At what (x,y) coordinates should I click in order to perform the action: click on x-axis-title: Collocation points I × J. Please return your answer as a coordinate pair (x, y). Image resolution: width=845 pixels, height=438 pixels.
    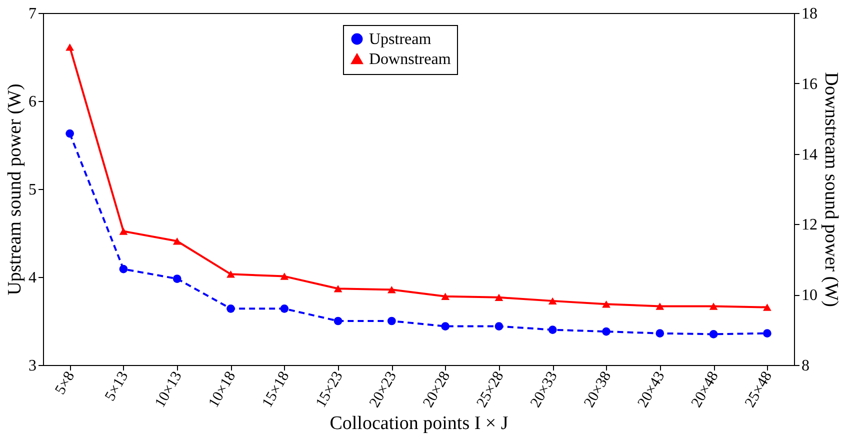
    Looking at the image, I should click on (419, 423).